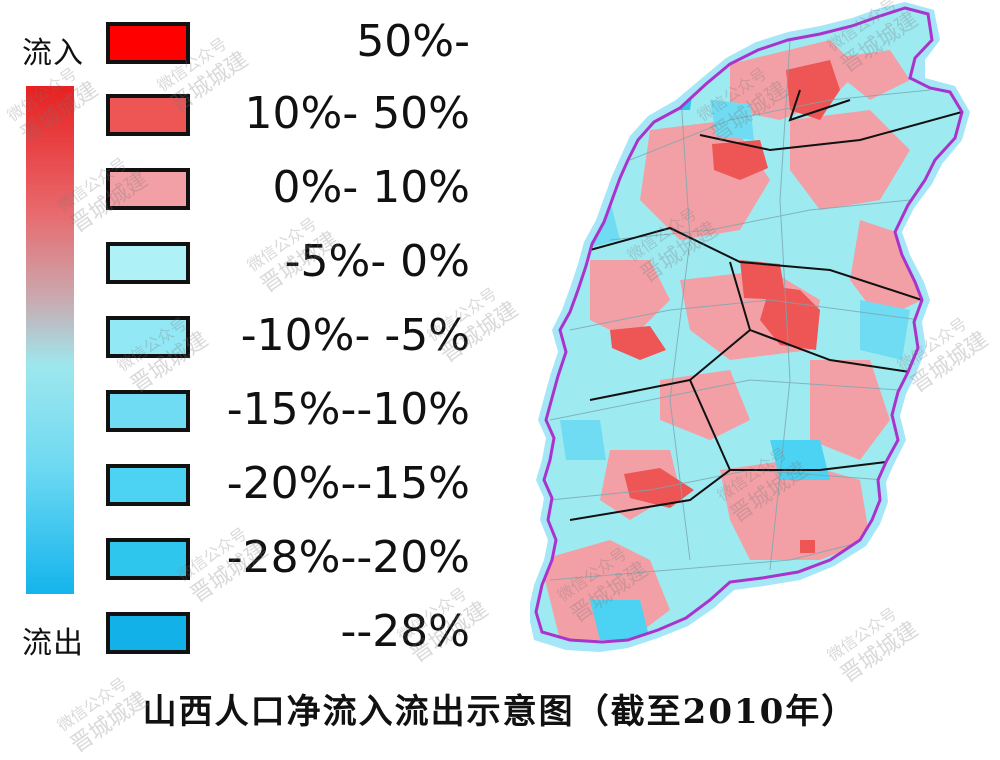  I want to click on legend-outflow-label: 流出, so click(53, 643).